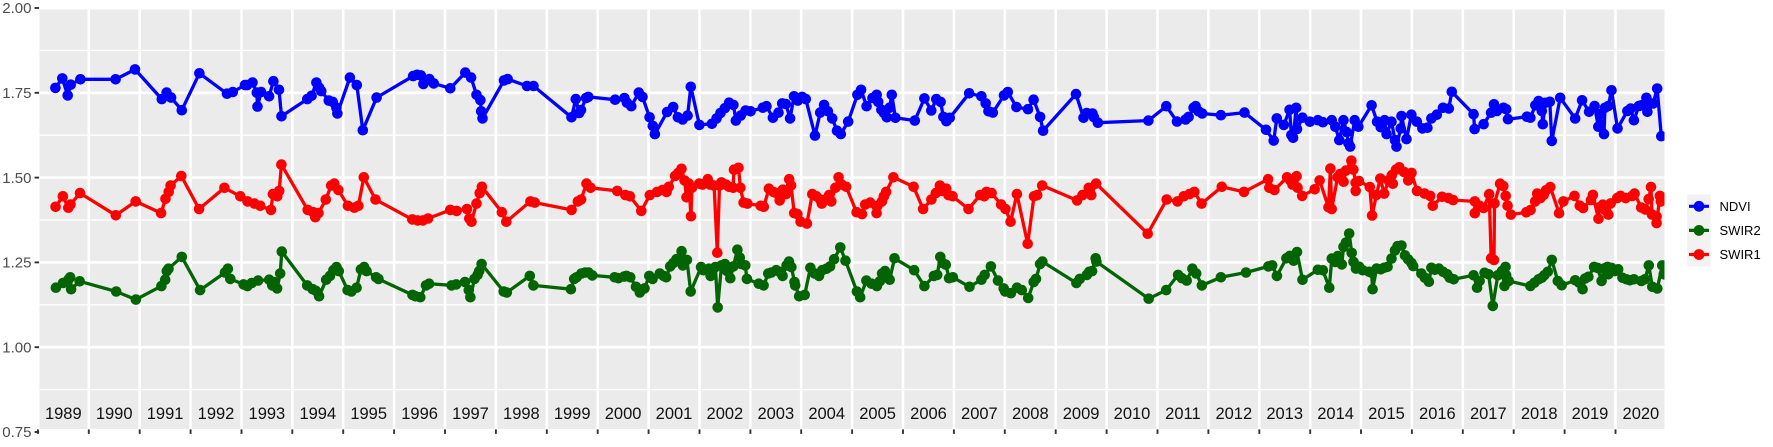 Image resolution: width=1773 pixels, height=447 pixels. What do you see at coordinates (16, 8) in the screenshot?
I see `svg-text: 2.00` at bounding box center [16, 8].